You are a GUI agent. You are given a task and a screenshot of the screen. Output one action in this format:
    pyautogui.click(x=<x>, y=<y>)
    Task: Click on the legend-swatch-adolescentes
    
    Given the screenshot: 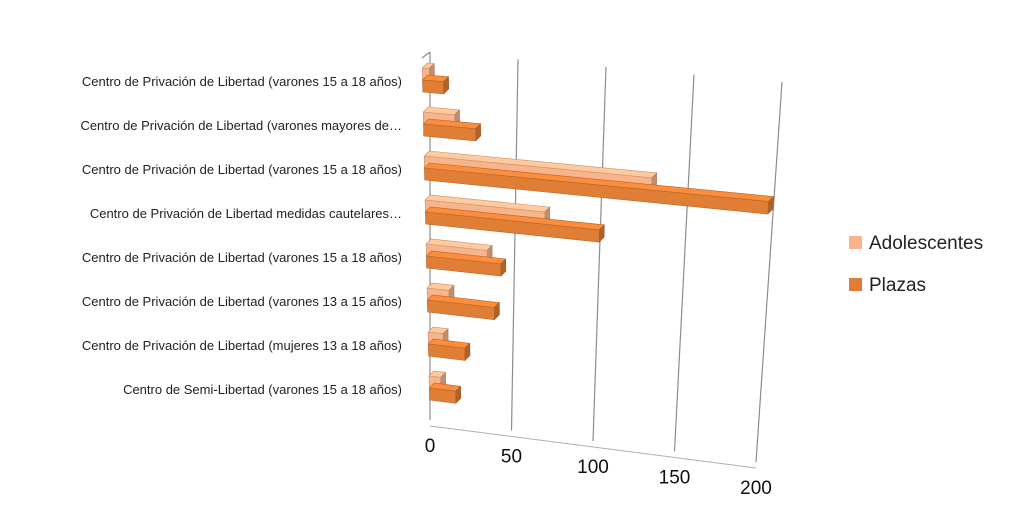 What is the action you would take?
    pyautogui.click(x=855, y=242)
    